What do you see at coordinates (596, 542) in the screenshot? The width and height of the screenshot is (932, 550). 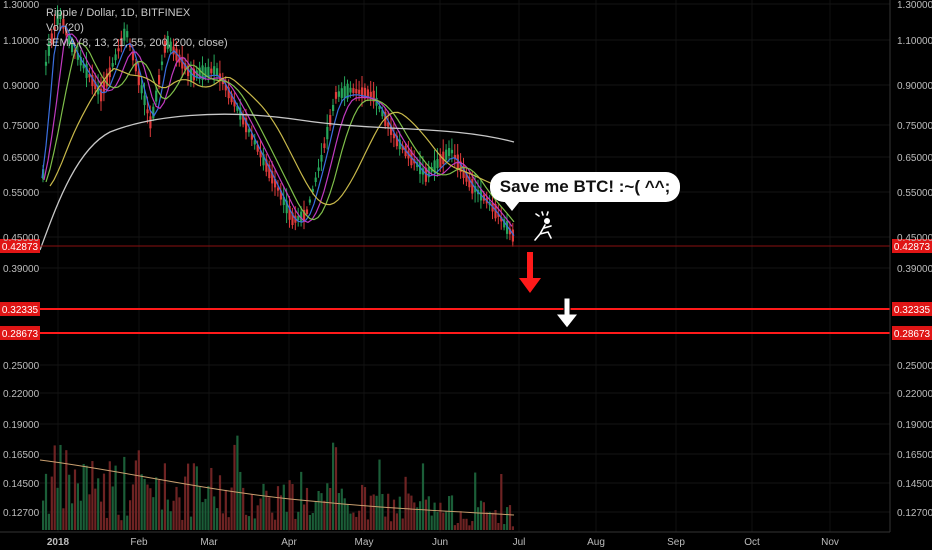 I see `x-tick-label: Aug` at bounding box center [596, 542].